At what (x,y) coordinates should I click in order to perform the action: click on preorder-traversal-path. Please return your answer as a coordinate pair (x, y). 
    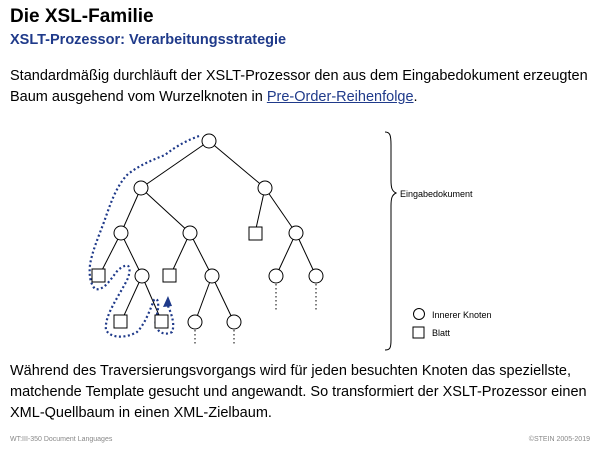
    Looking at the image, I should click on (144, 236).